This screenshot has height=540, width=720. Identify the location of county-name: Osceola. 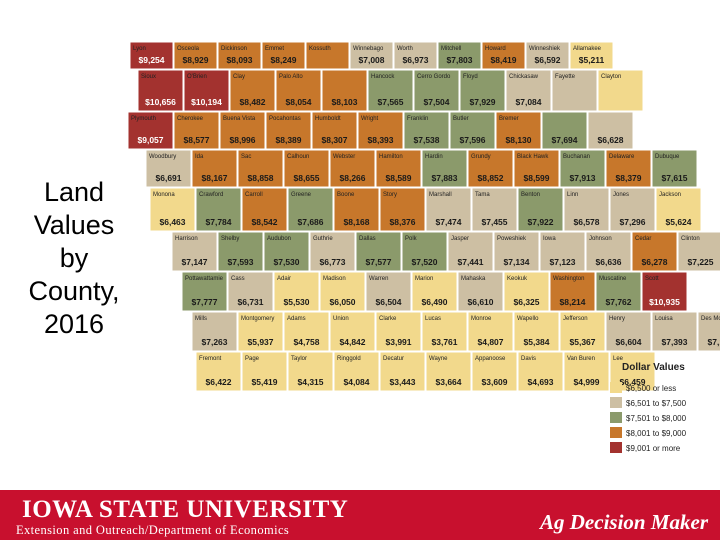
(188, 49).